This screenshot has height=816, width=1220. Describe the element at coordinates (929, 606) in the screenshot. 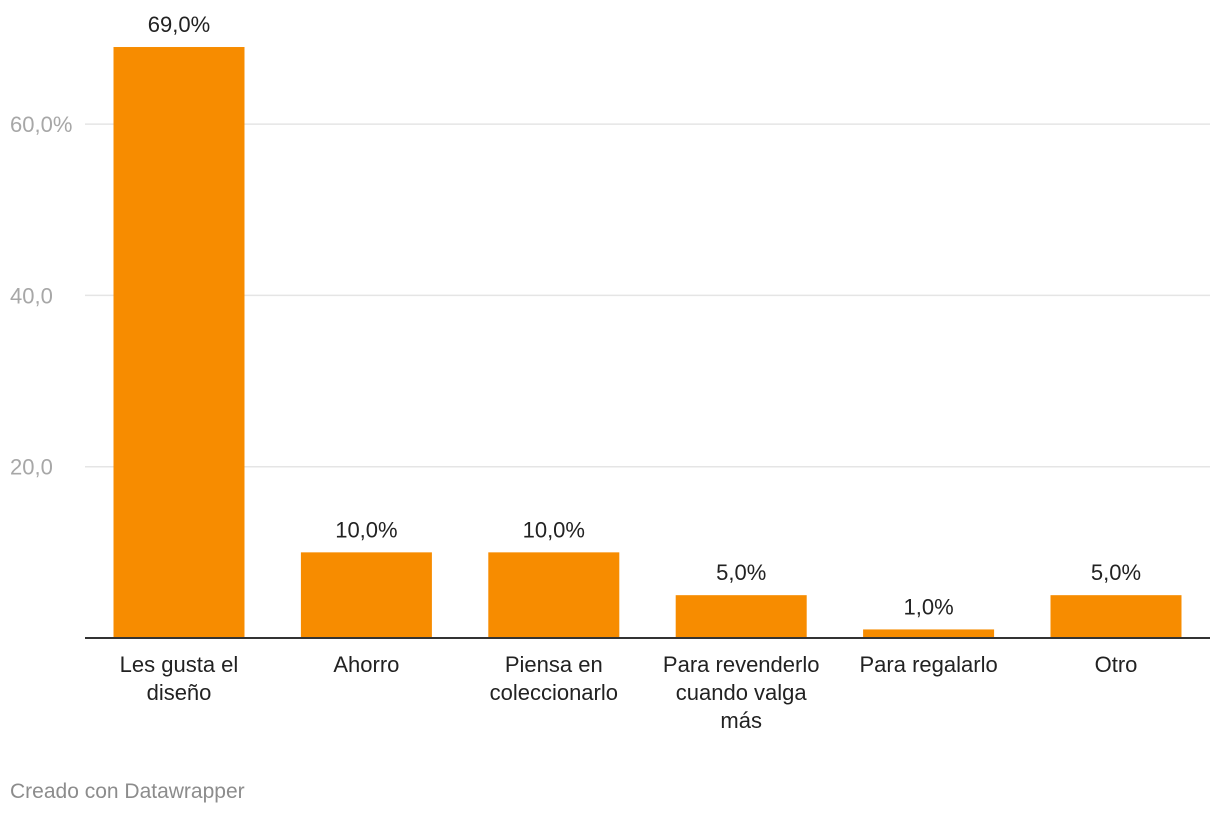

I see `value-label: 1,0%` at that location.